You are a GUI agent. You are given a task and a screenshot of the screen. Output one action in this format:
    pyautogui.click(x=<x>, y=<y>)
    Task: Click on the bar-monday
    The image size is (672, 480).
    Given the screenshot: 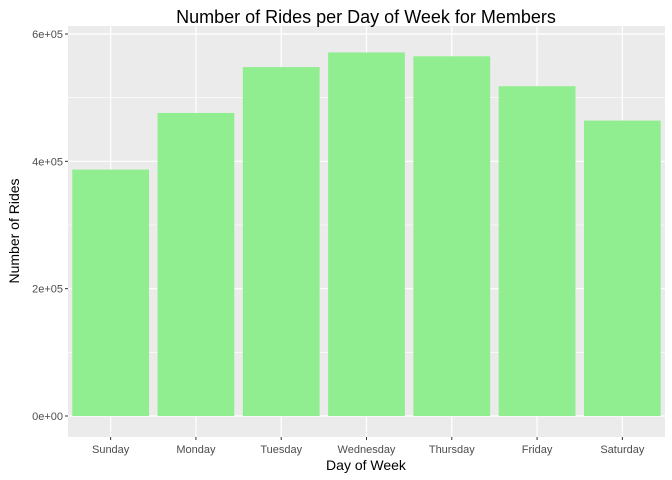 What is the action you would take?
    pyautogui.click(x=196, y=264)
    